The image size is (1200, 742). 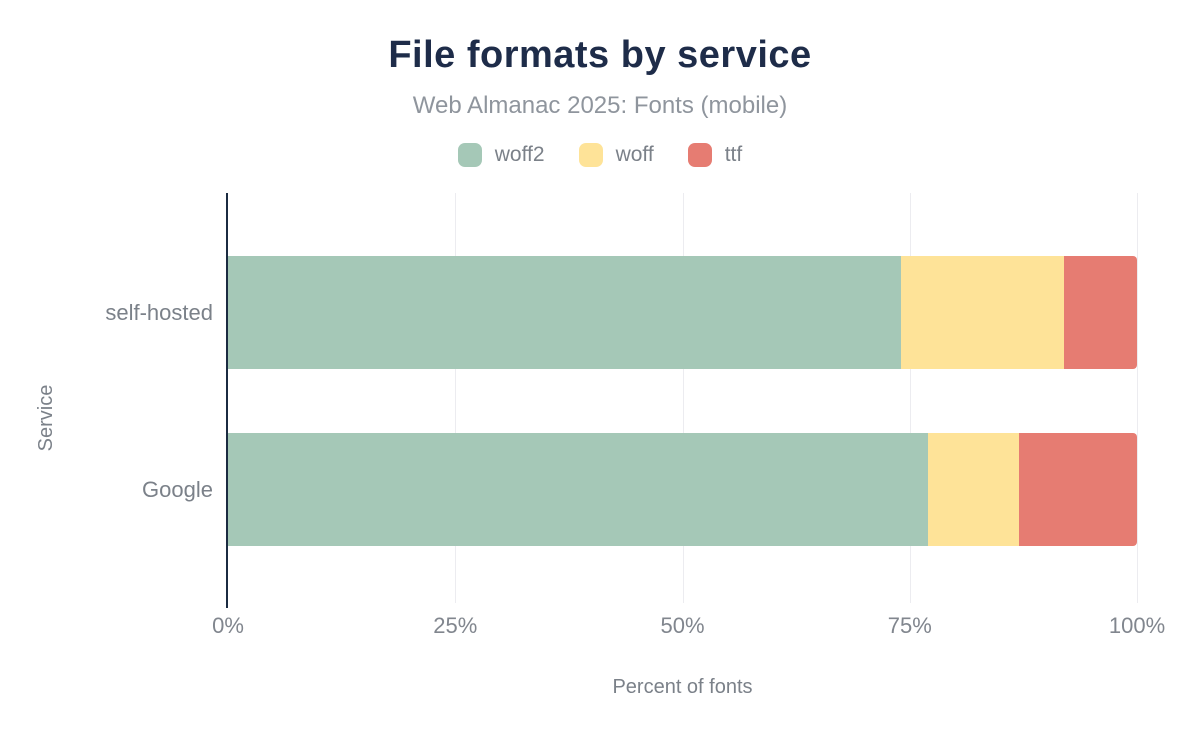 I want to click on x-tick-label-100: 100%, so click(x=1137, y=625).